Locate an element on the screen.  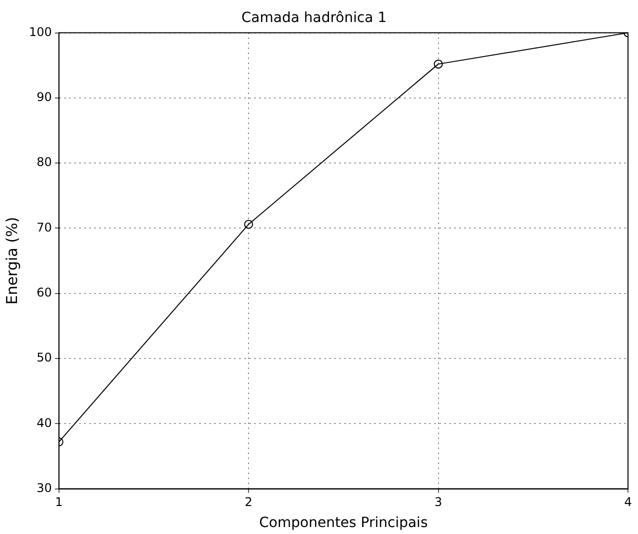
y-tick-label: 50 is located at coordinates (44, 357).